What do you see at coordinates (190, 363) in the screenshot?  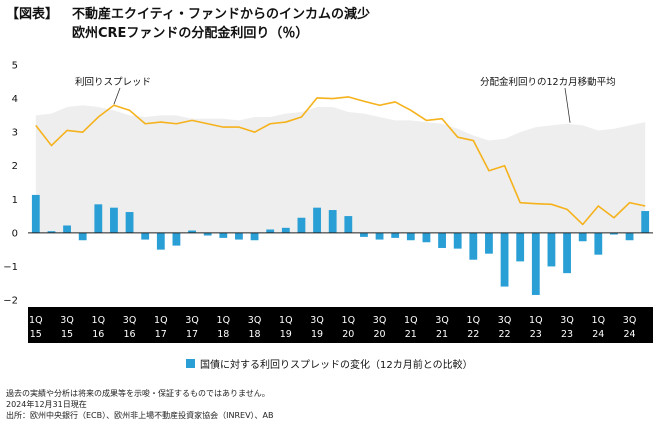 I see `legend-swatch-bar` at bounding box center [190, 363].